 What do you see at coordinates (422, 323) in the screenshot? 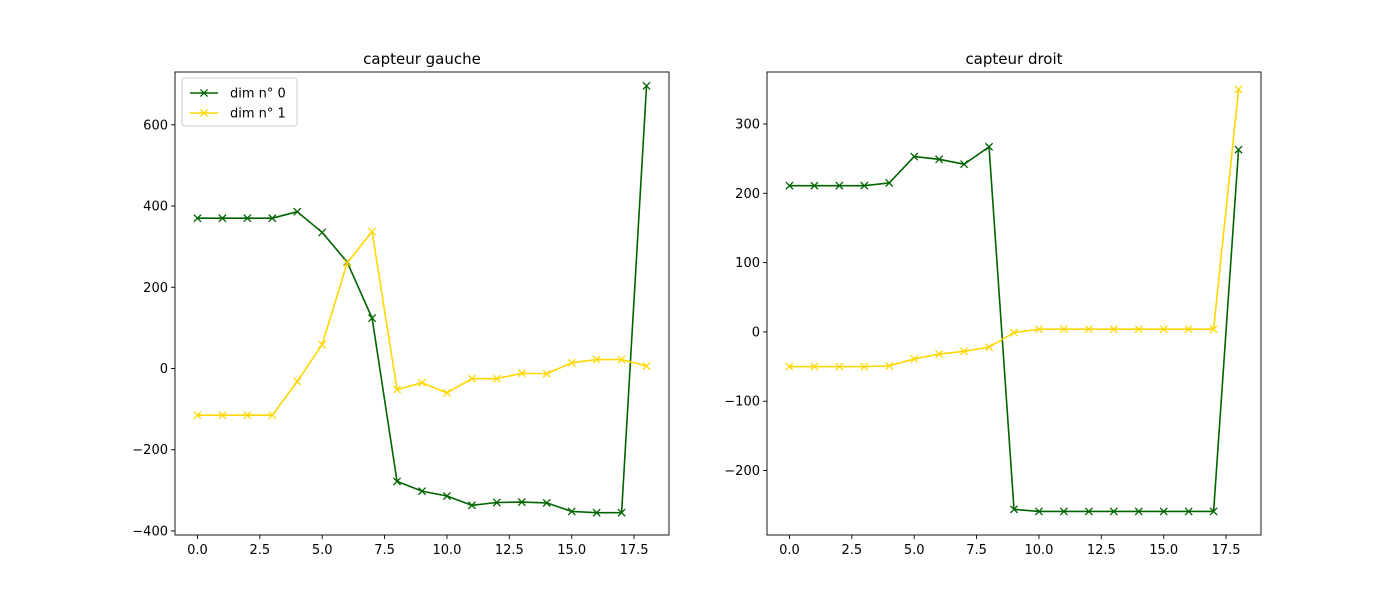
I see `chart-1-series-1-line` at bounding box center [422, 323].